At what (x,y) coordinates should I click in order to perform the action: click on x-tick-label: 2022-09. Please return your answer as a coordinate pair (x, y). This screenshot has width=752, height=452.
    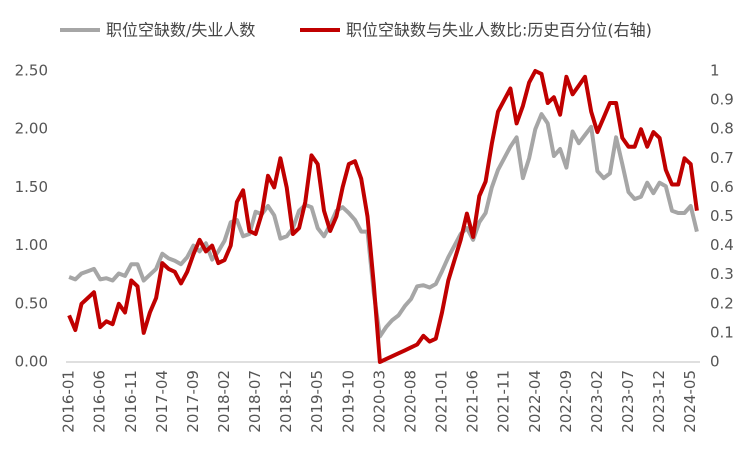
    Looking at the image, I should click on (566, 401).